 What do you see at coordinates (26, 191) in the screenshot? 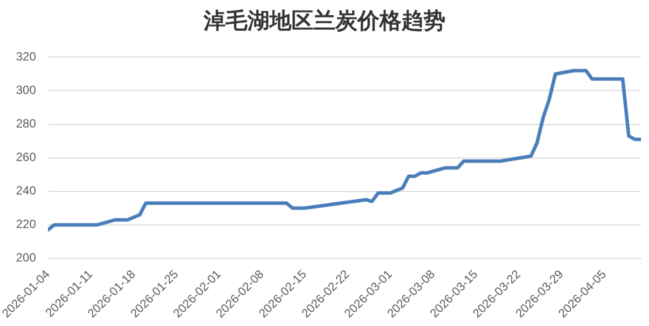
I see `y-tick-label: 240` at bounding box center [26, 191].